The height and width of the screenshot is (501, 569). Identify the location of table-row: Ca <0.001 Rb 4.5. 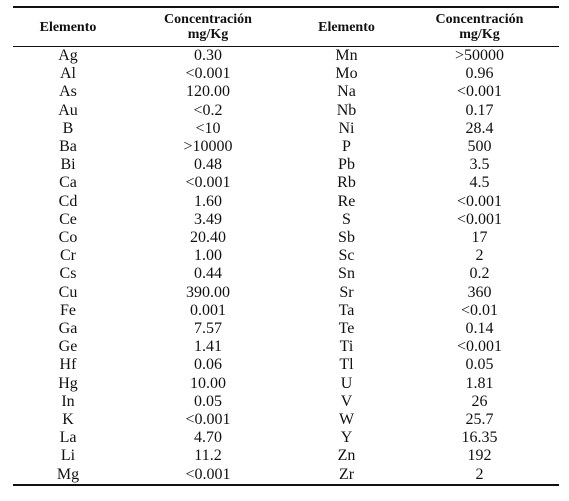
(286, 183).